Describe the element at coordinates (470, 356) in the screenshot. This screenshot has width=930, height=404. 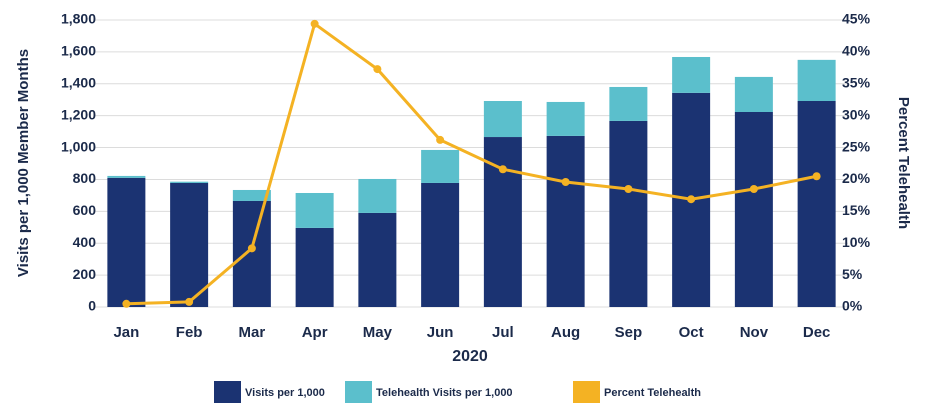
I see `x-axis-label: 2020` at that location.